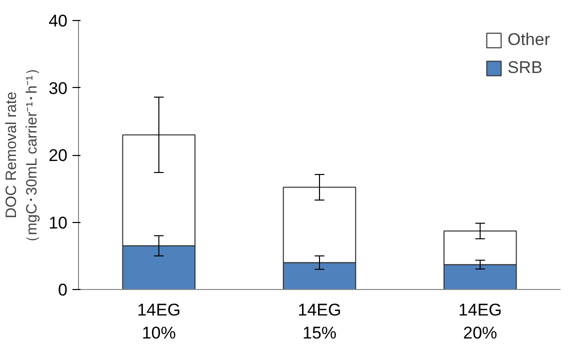 The height and width of the screenshot is (345, 580). I want to click on y-tick-label: 0, so click(63, 290).